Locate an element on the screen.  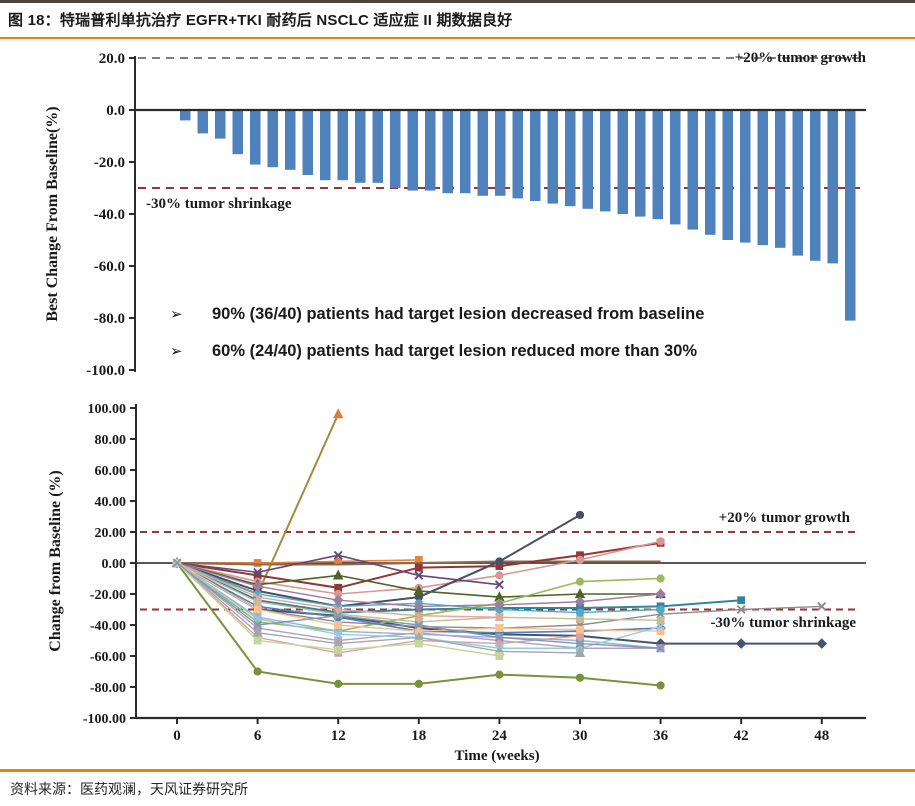
x-tick-label: 18 is located at coordinates (418, 736).